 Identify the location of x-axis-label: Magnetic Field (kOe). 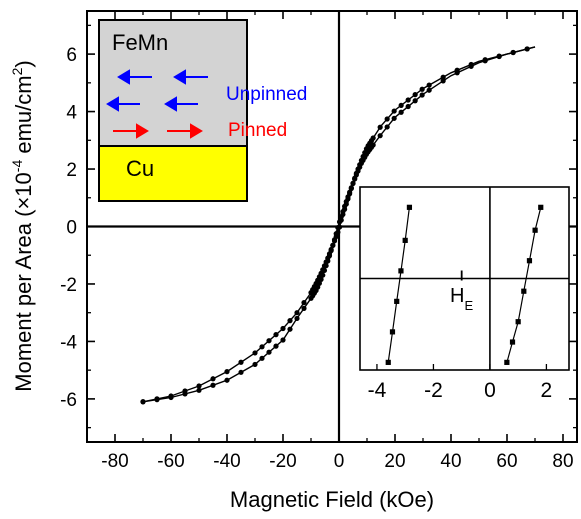
(332, 499).